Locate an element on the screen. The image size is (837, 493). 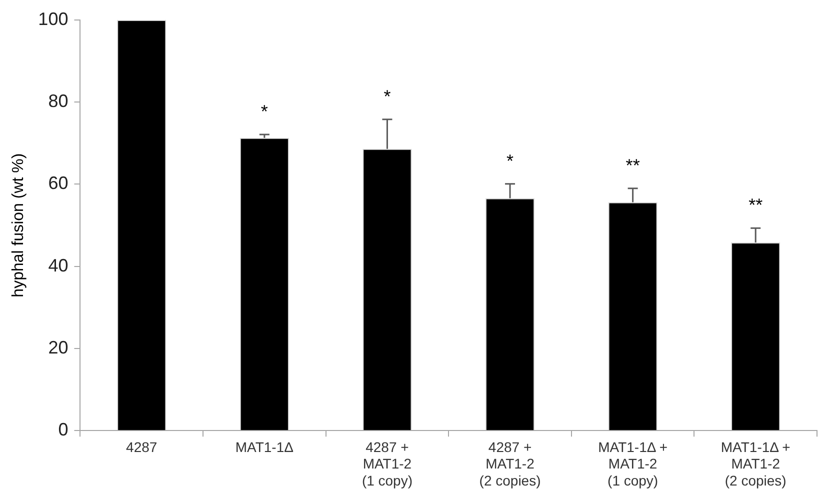
x-tick-label: MAT1-1Δ + MAT1-2 (1 copy) is located at coordinates (633, 463).